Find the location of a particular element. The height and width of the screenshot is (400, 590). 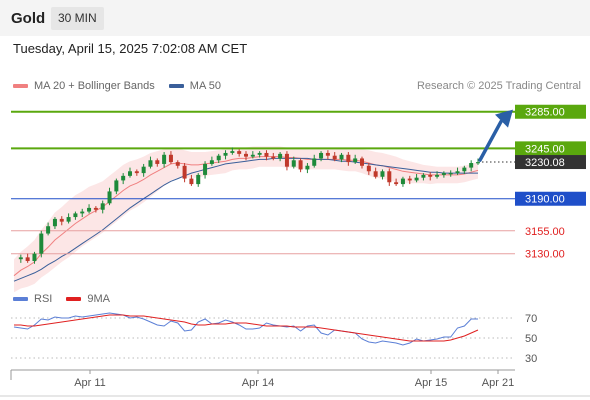

x-tick-label-0: Apr 11 is located at coordinates (90, 383).